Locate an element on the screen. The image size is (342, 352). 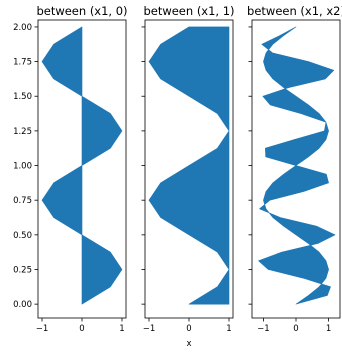
y-tick-label: 0.50 is located at coordinates (22, 236).